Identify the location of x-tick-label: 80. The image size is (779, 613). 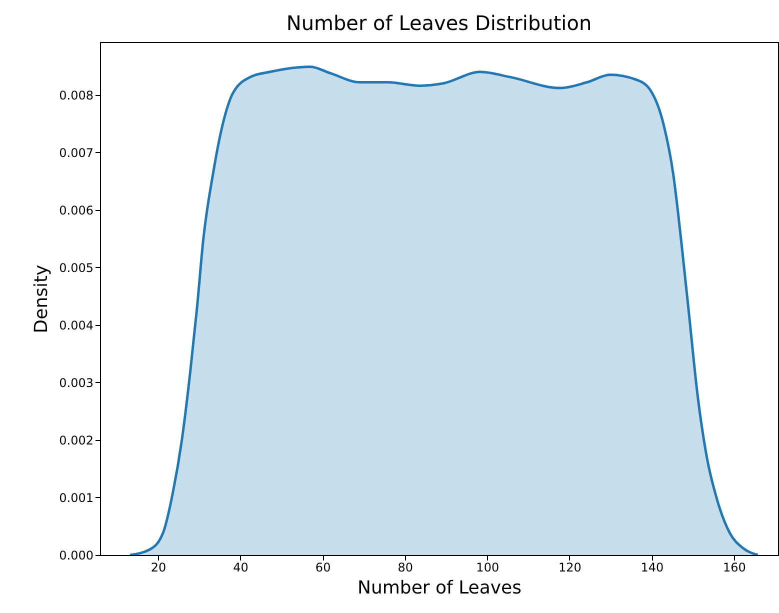
(405, 567).